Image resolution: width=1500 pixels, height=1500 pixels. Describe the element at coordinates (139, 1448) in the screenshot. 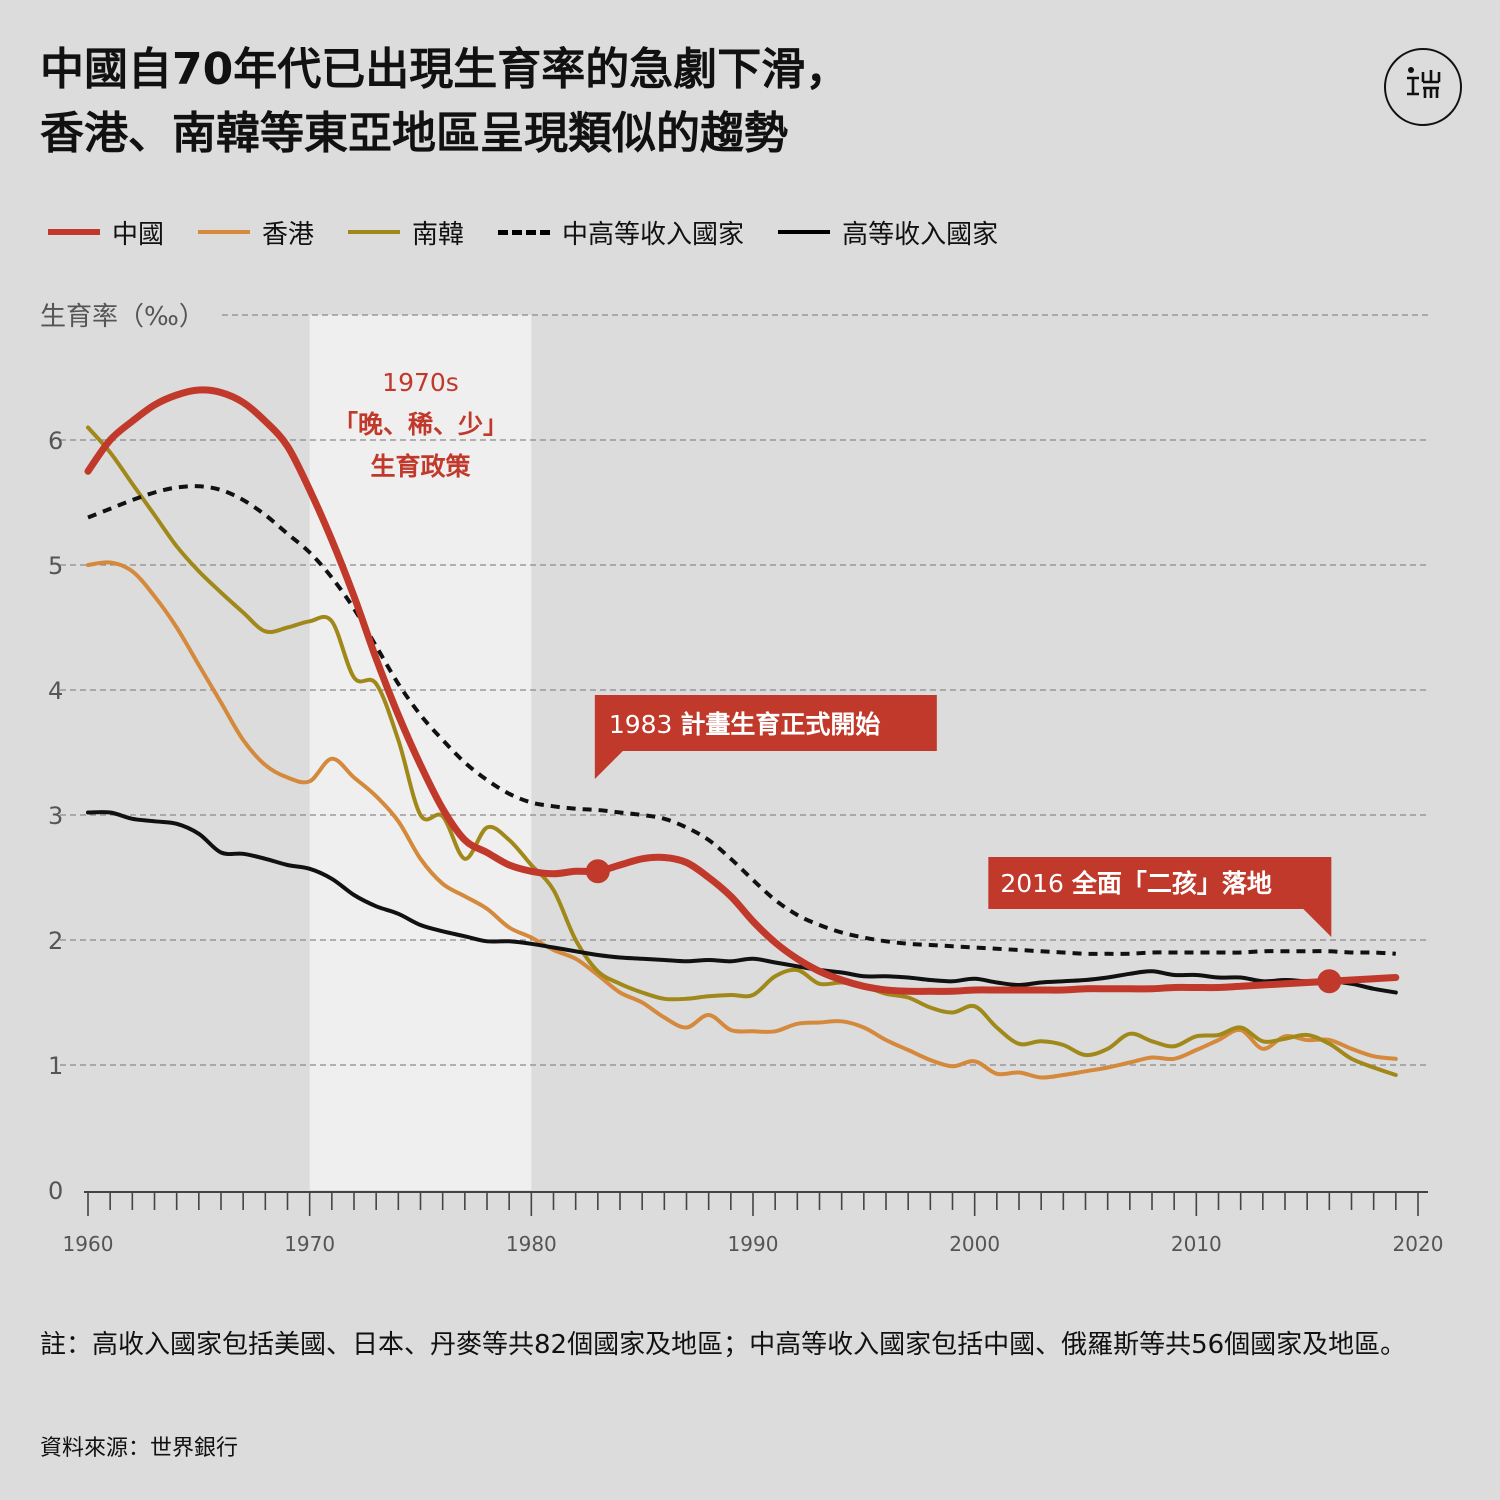

I see `data-source: 資料來源：世界銀行` at that location.